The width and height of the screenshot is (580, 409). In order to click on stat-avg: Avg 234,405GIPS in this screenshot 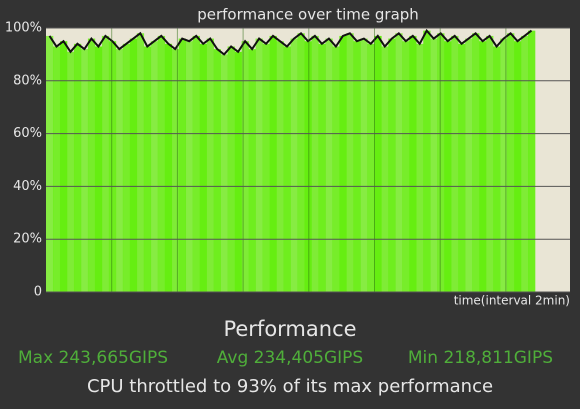, I will do `click(290, 358)`.